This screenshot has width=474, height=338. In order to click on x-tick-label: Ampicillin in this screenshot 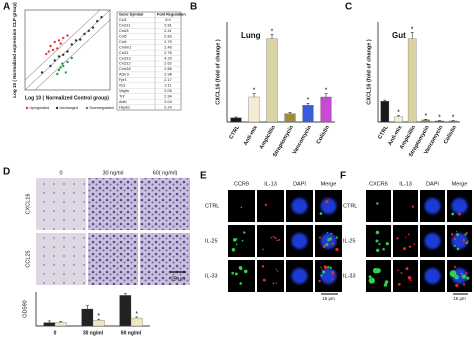, I will do `click(268, 137)`.